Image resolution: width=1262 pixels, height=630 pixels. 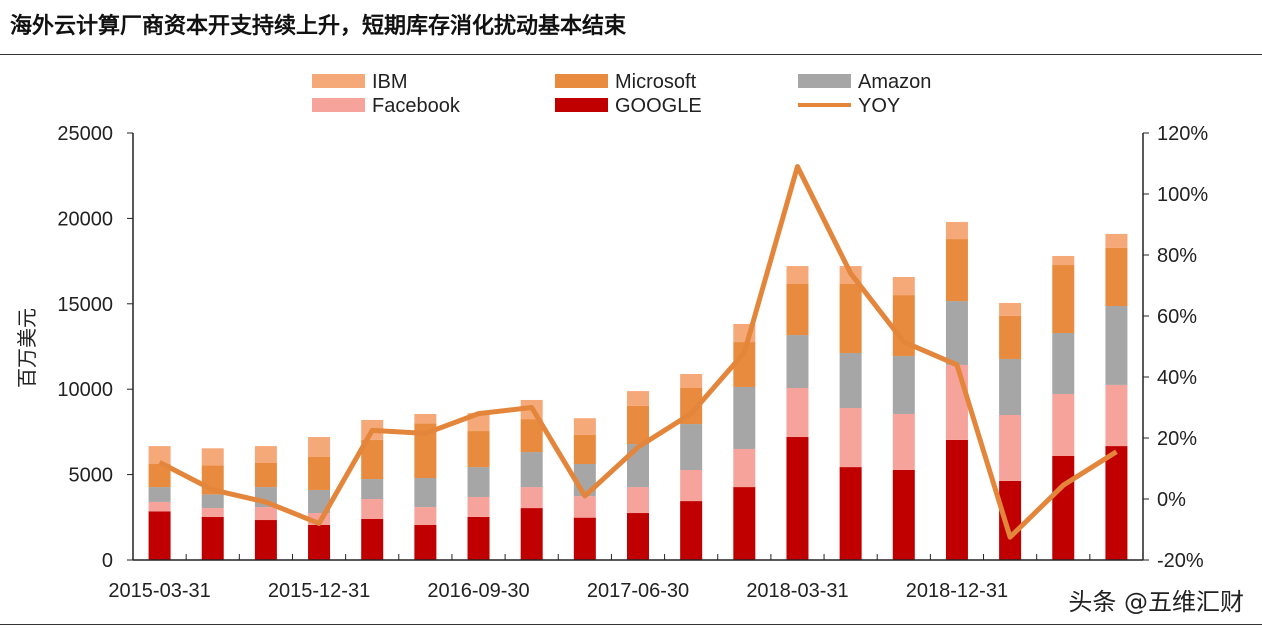 What do you see at coordinates (621, 94) in the screenshot?
I see `legend: IBM Microsoft Amazon Facebook GOOGLE YOY` at bounding box center [621, 94].